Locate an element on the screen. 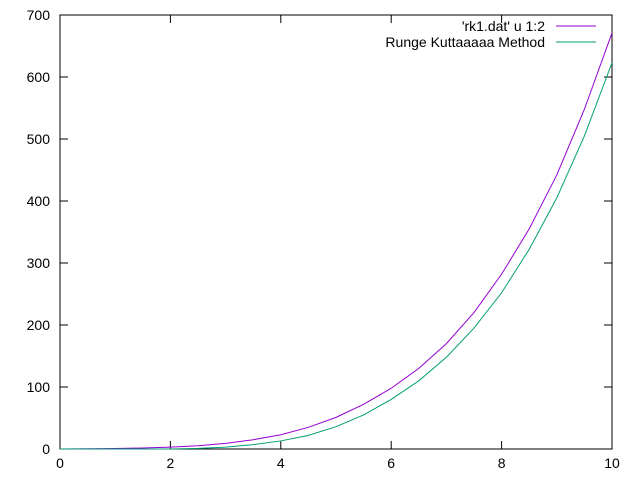 This screenshot has height=480, width=640. y-tick-label: 400 is located at coordinates (39, 201).